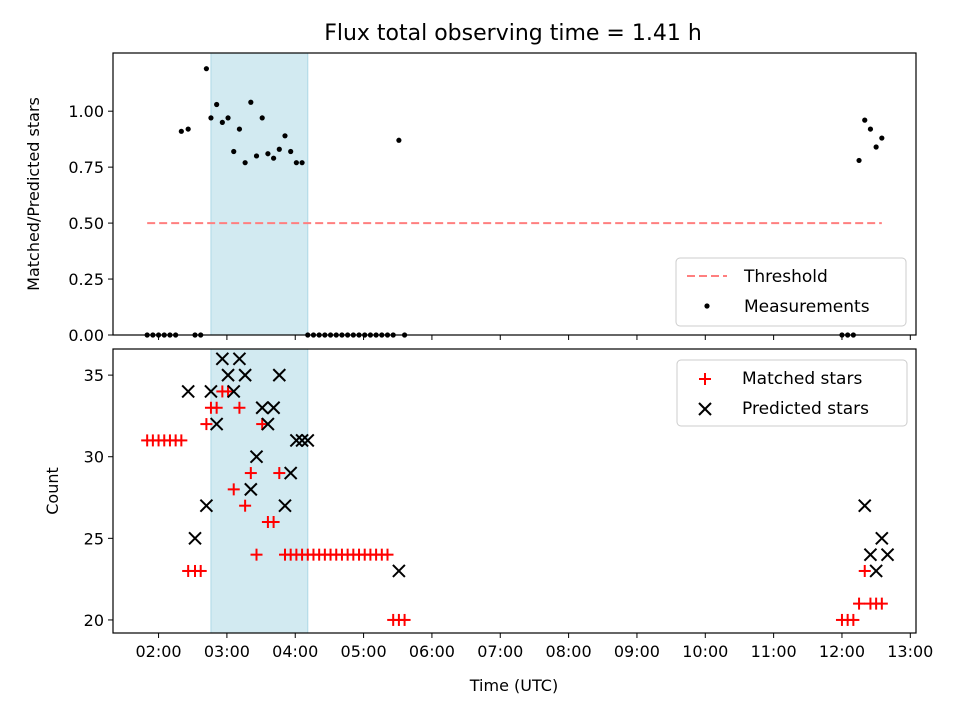  What do you see at coordinates (534, 337) in the screenshot?
I see `ratio-x-axis` at bounding box center [534, 337].